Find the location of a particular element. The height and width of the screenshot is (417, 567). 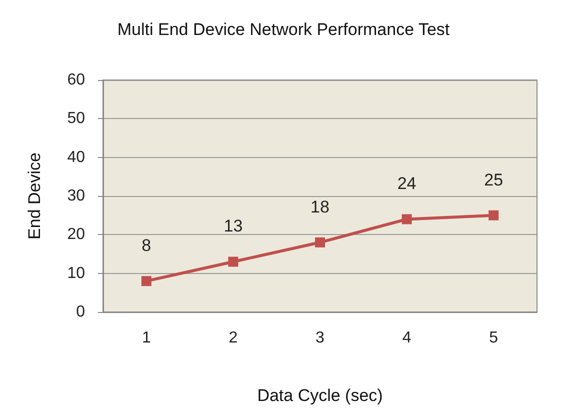

x-tick-label: 1 is located at coordinates (146, 338).